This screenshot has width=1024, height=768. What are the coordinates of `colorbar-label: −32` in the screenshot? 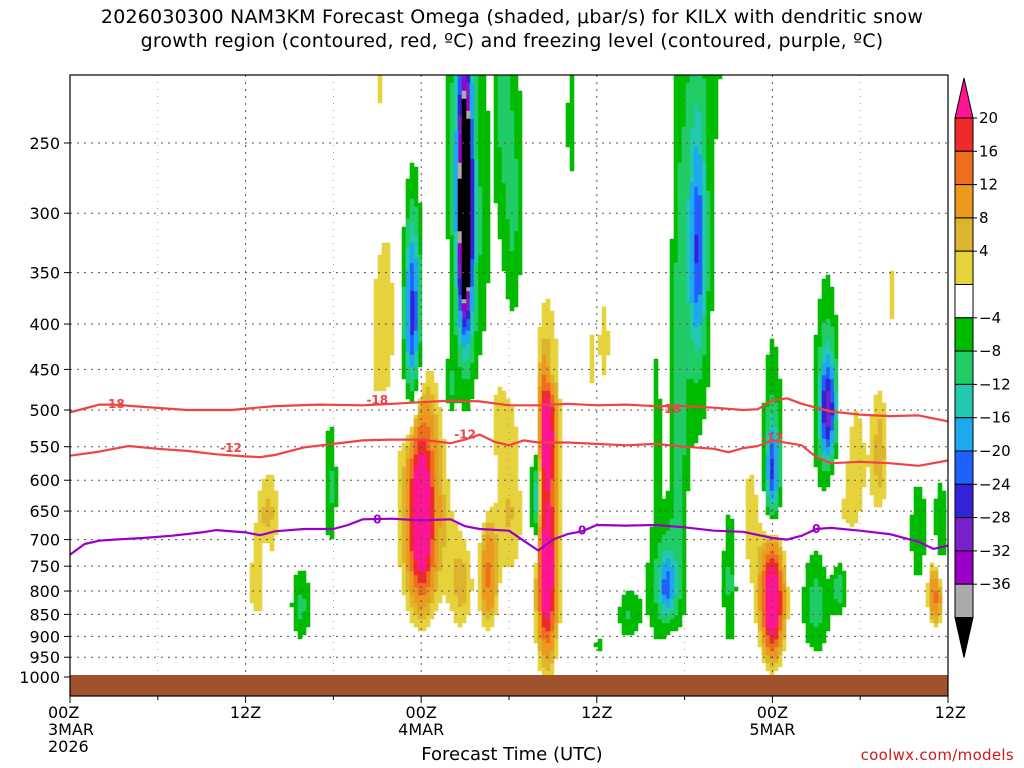 It's located at (995, 551).